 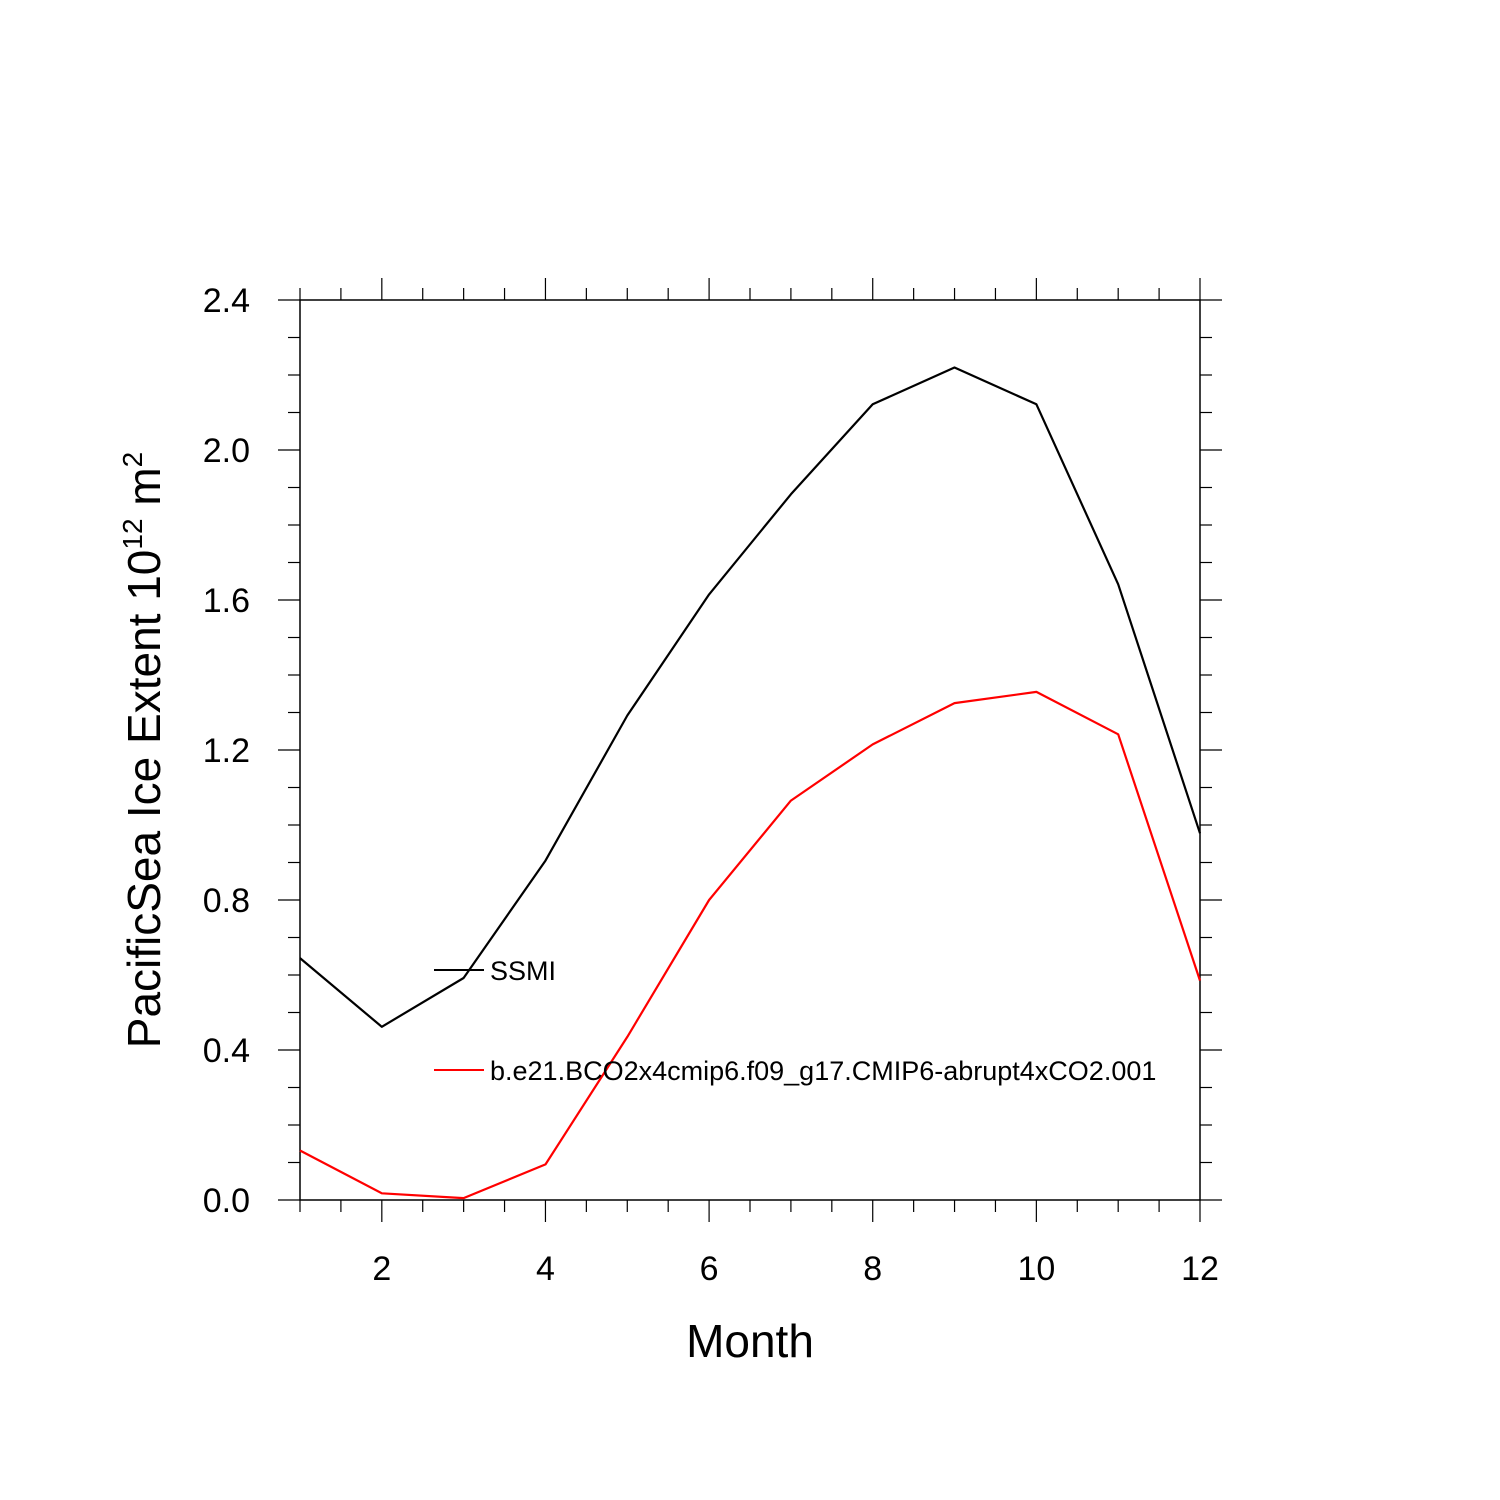 I want to click on y-tick-label: 0.8, so click(x=226, y=901).